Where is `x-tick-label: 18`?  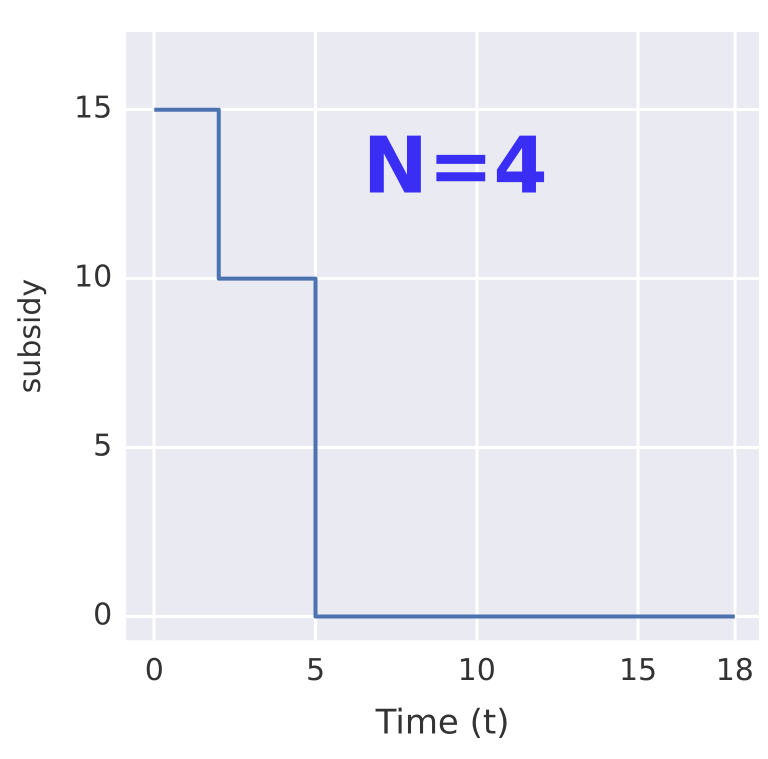
x-tick-label: 18 is located at coordinates (735, 670).